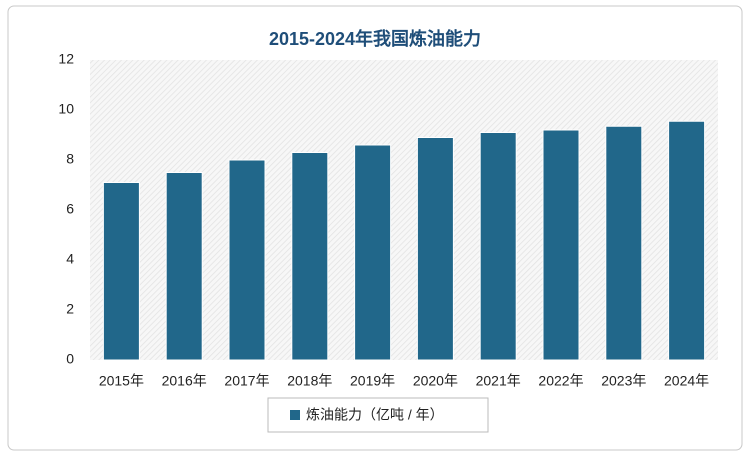  I want to click on y-tick-label: 6, so click(70, 209).